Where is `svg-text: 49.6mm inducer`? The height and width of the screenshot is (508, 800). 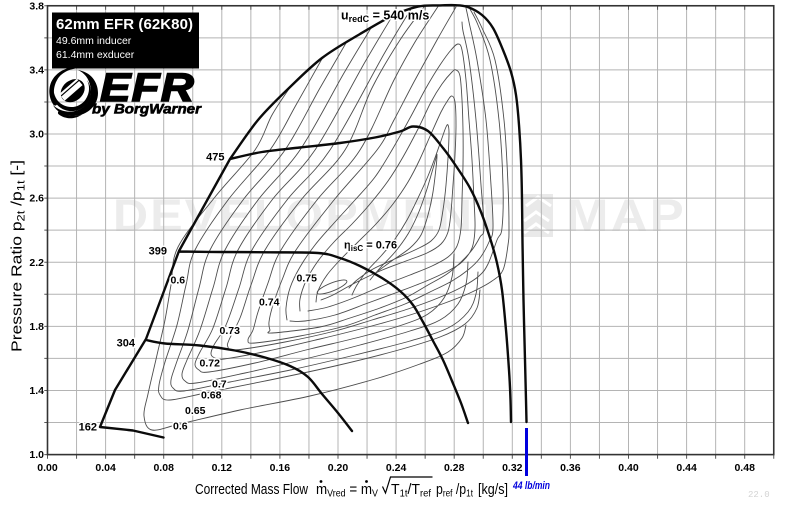 svg-text: 49.6mm inducer is located at coordinates (94, 41).